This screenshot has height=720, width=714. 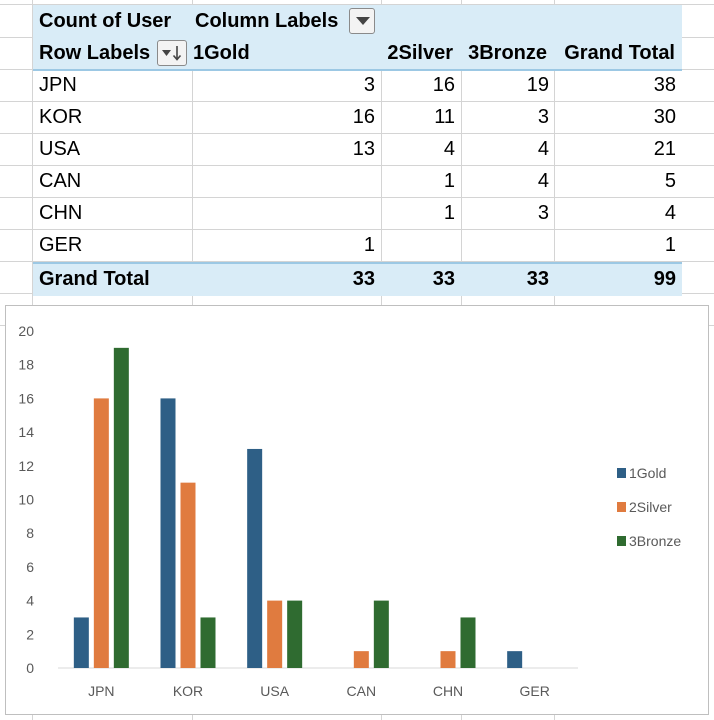 I want to click on row-label: CHN, so click(x=61, y=213).